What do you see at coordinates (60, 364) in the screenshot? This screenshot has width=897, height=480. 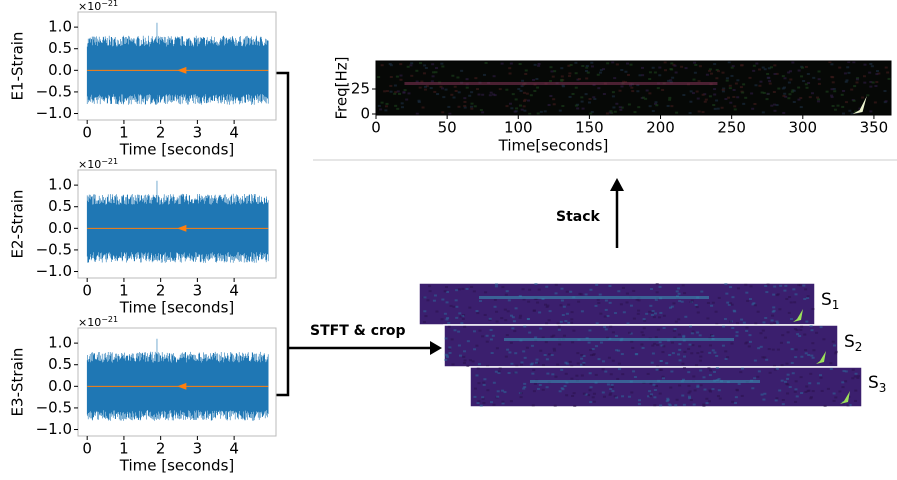 I see `y-tick-label: 0.5` at bounding box center [60, 364].